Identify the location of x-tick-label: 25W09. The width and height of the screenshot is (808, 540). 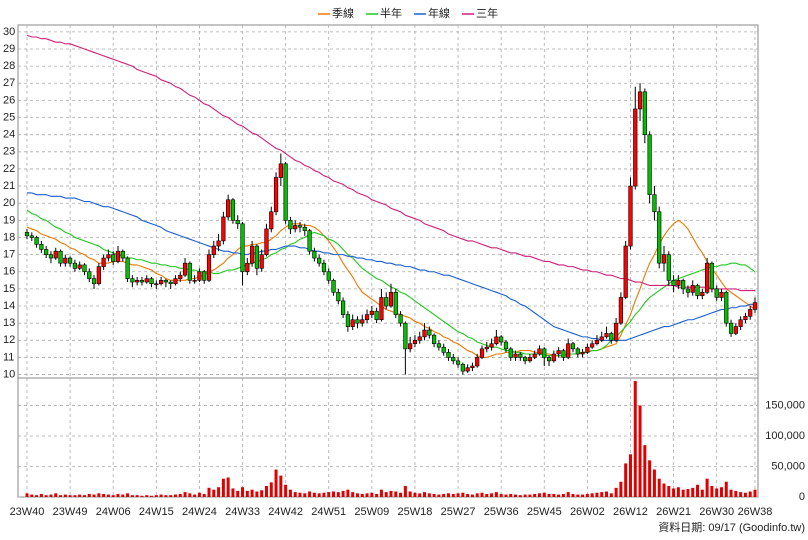
(371, 512).